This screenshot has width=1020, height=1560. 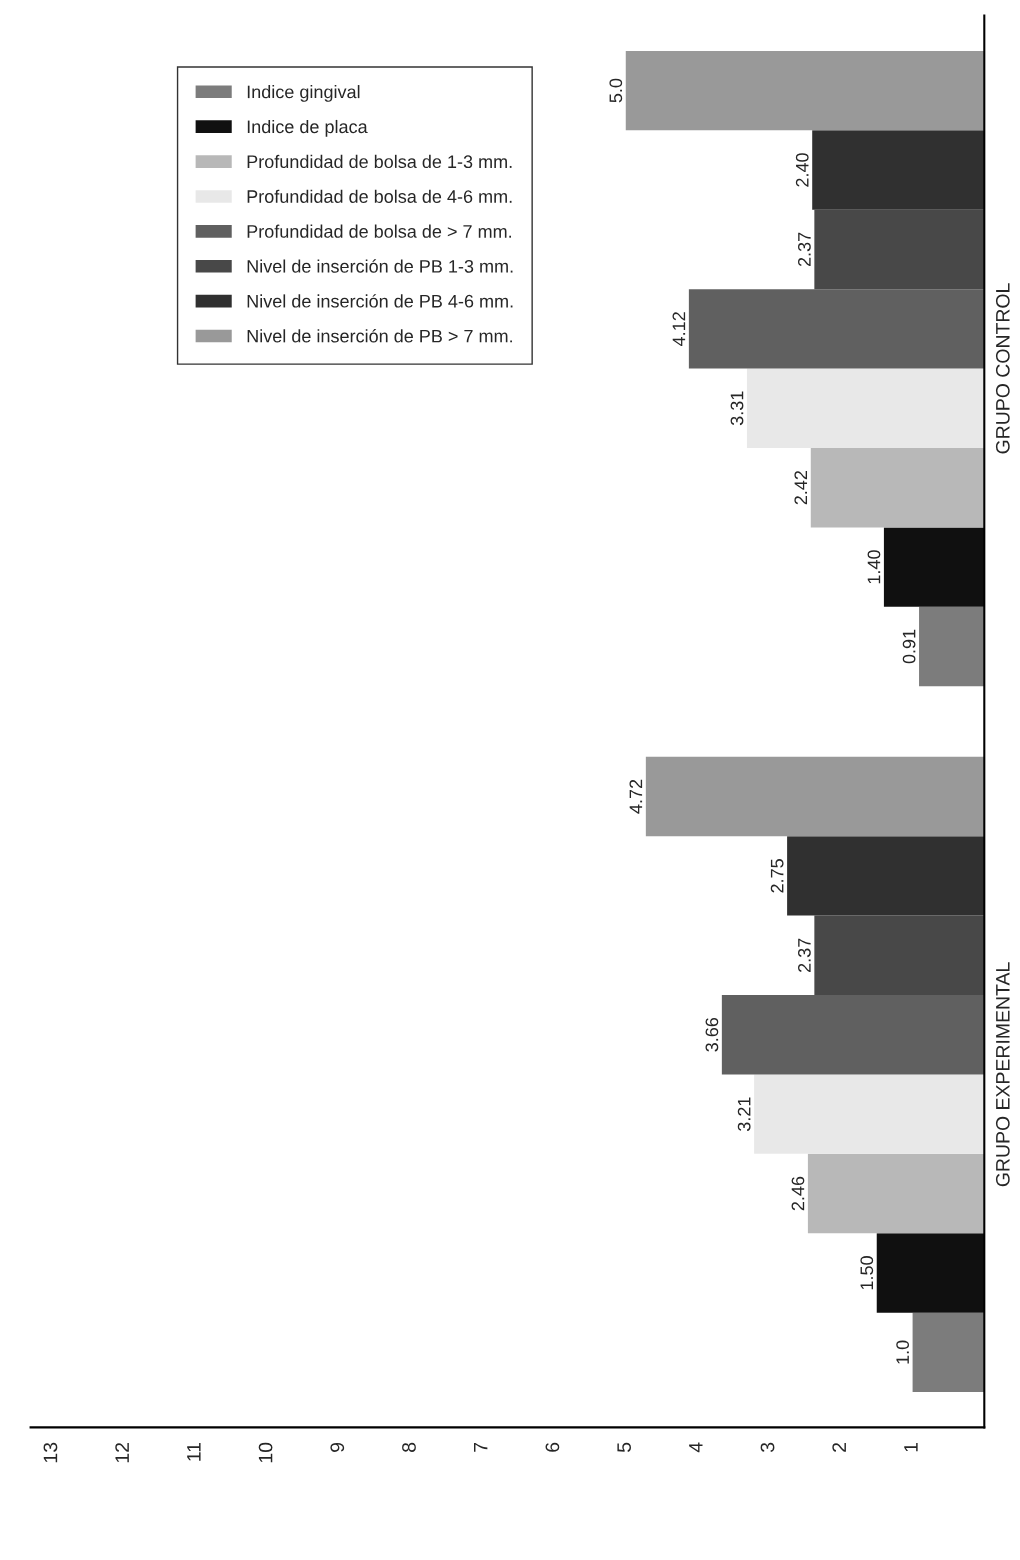 What do you see at coordinates (798, 1193) in the screenshot?
I see `text: 2.46` at bounding box center [798, 1193].